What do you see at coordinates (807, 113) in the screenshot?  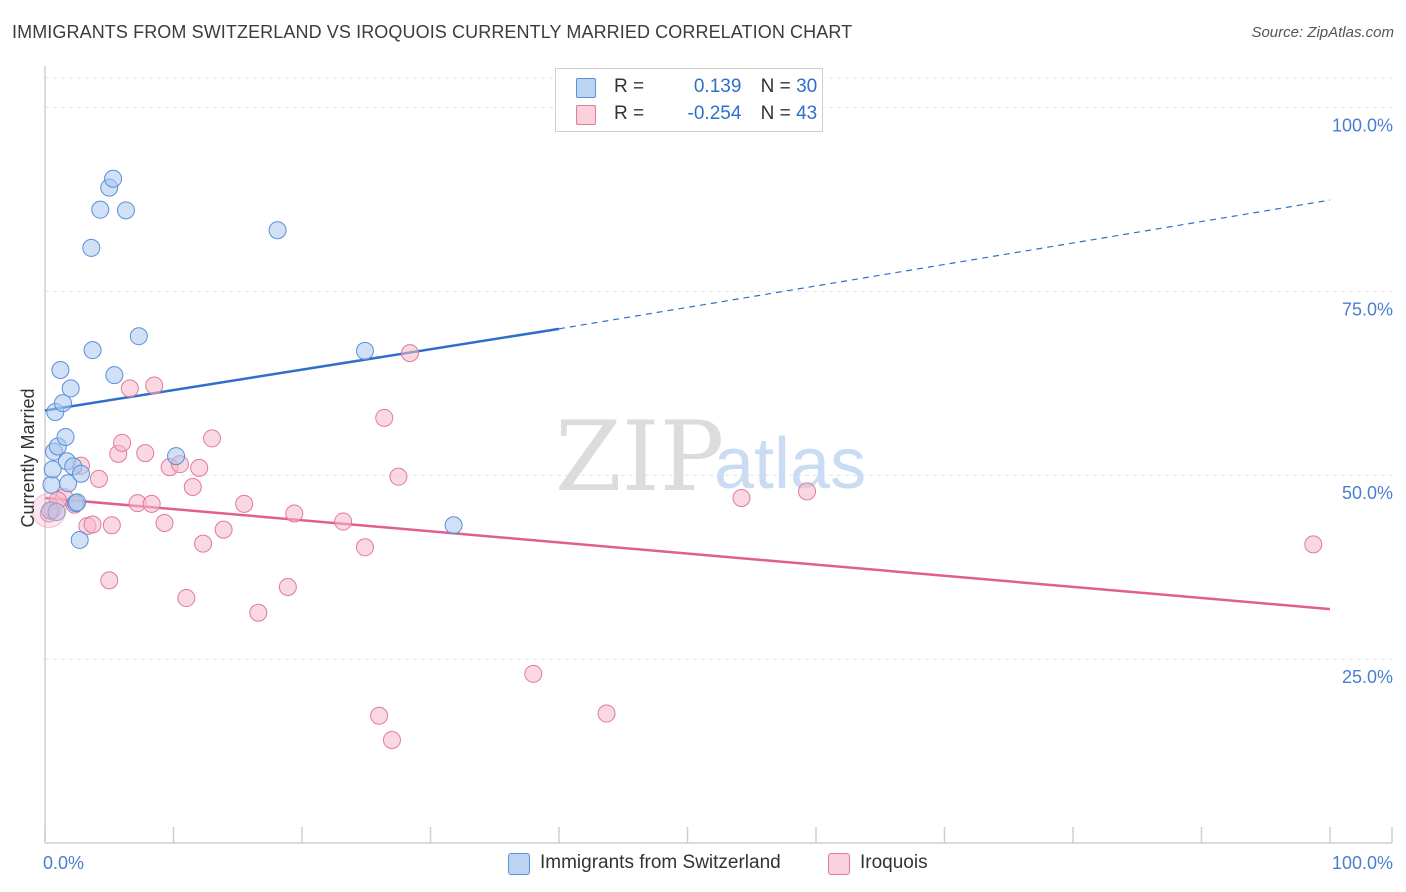 I see `n-value: 43` at bounding box center [807, 113].